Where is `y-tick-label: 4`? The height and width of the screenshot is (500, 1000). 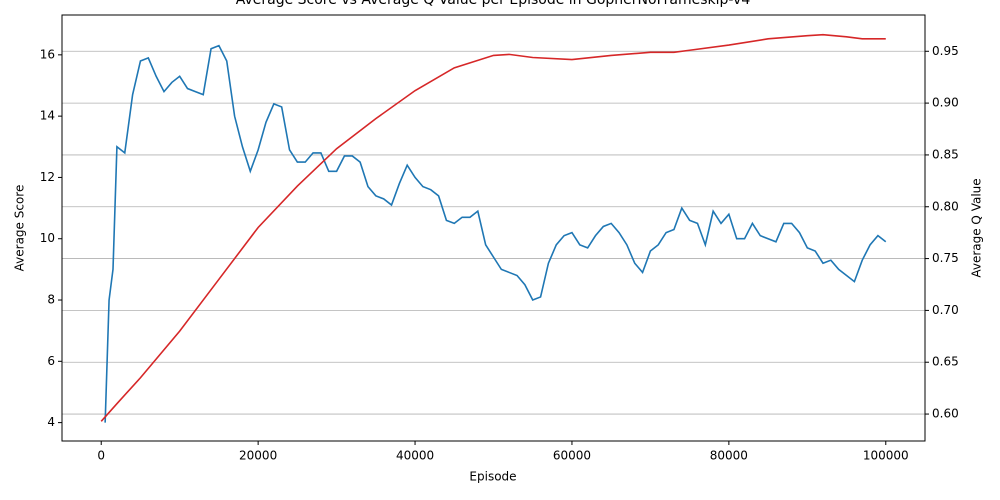 y-tick-label: 4 is located at coordinates (51, 422).